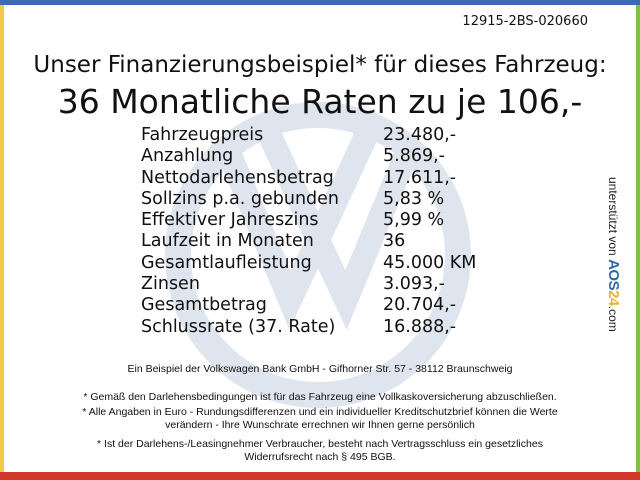 The image size is (640, 480). Describe the element at coordinates (341, 305) in the screenshot. I see `table-row: Gesamtbetrag 20.704,-` at that location.